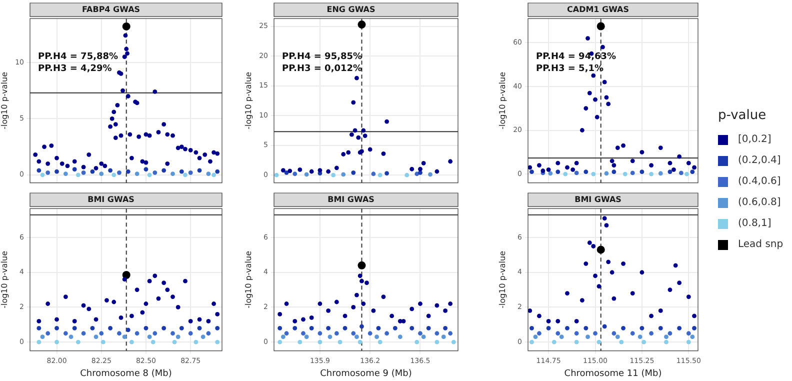 This screenshot has width=792, height=381. I want to click on legend-label: [0,0.2], so click(755, 139).